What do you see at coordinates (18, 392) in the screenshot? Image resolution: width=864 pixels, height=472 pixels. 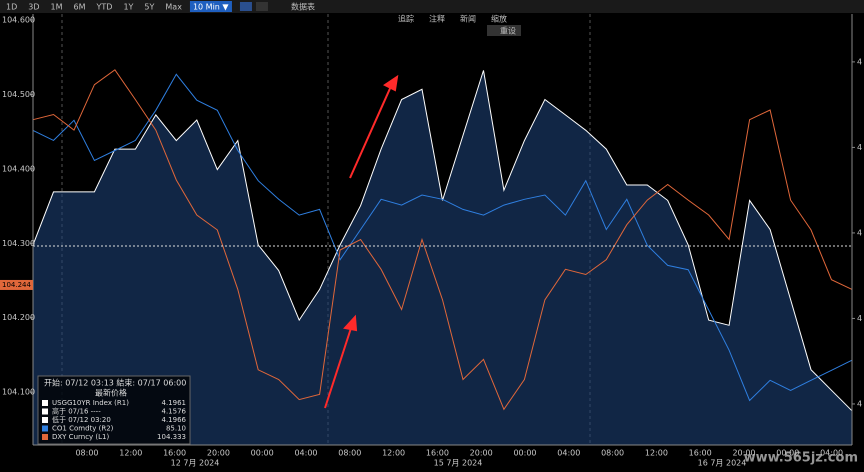 I see `y-tick-label: 104.100` at bounding box center [18, 392].